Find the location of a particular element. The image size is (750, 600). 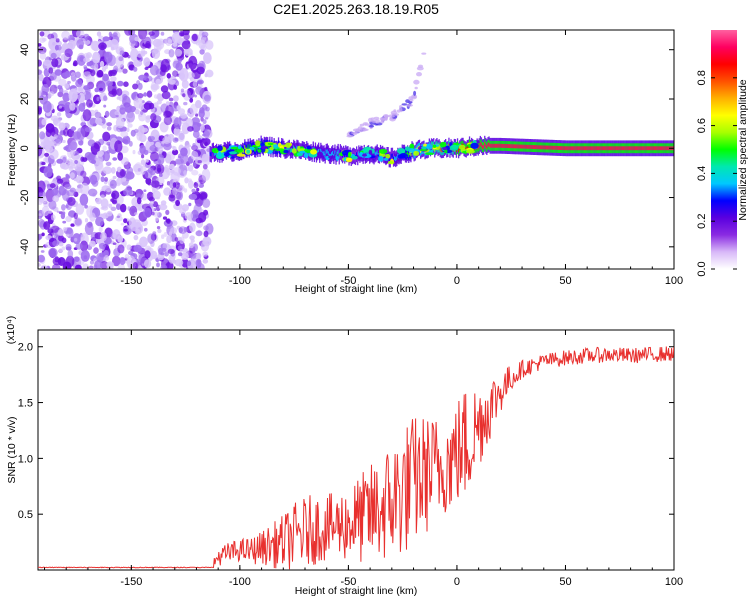

x-tick-label: 100 is located at coordinates (674, 582).